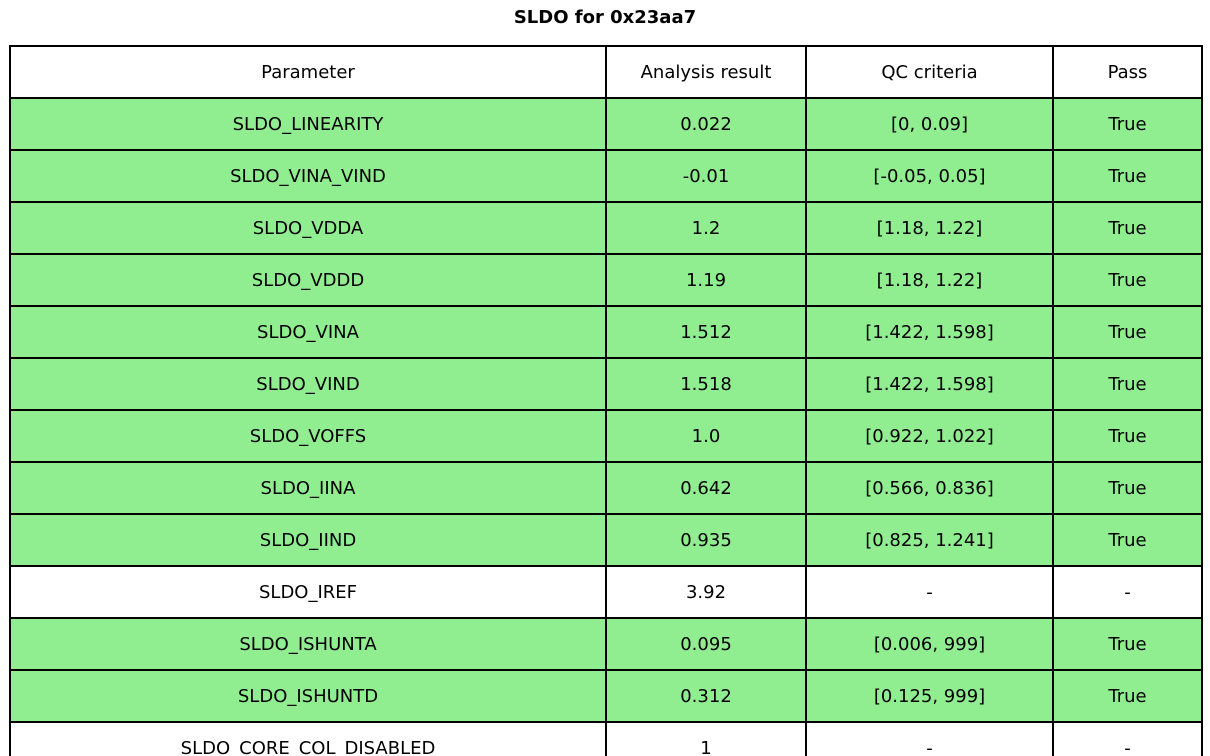 This screenshot has height=756, width=1210. What do you see at coordinates (929, 72) in the screenshot?
I see `column-header-qc-criteria: QC criteria` at bounding box center [929, 72].